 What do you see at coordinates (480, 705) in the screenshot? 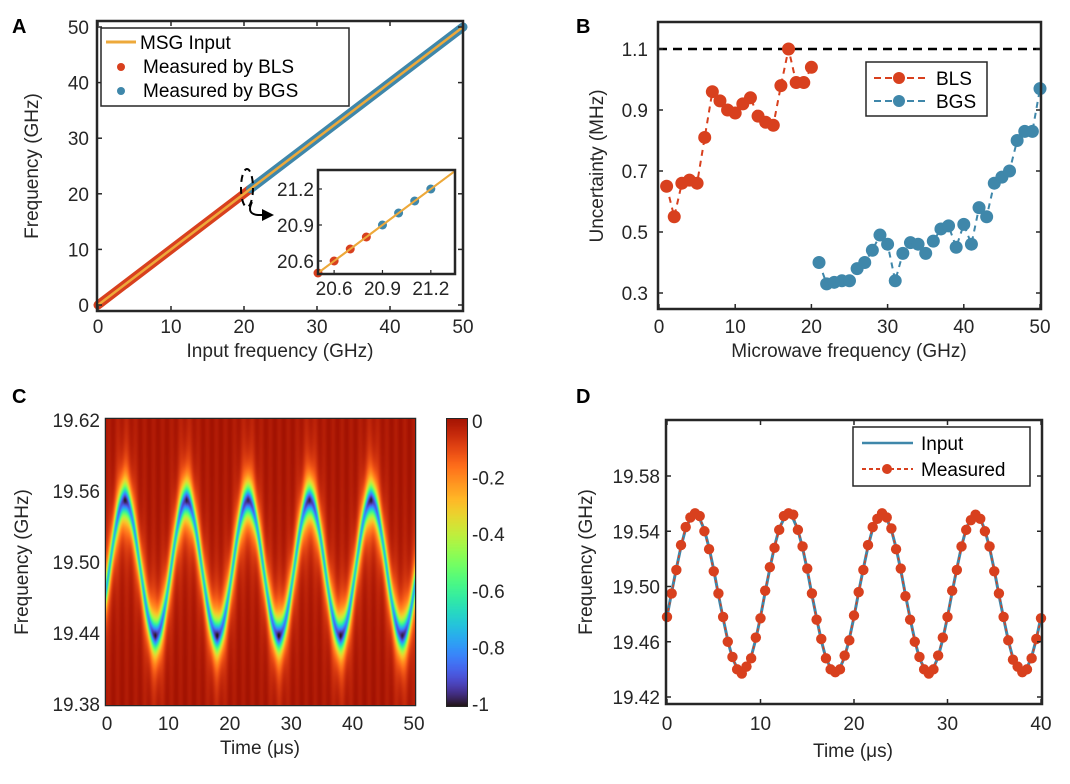
I see `colorbar-tick-label: -1` at bounding box center [480, 705].